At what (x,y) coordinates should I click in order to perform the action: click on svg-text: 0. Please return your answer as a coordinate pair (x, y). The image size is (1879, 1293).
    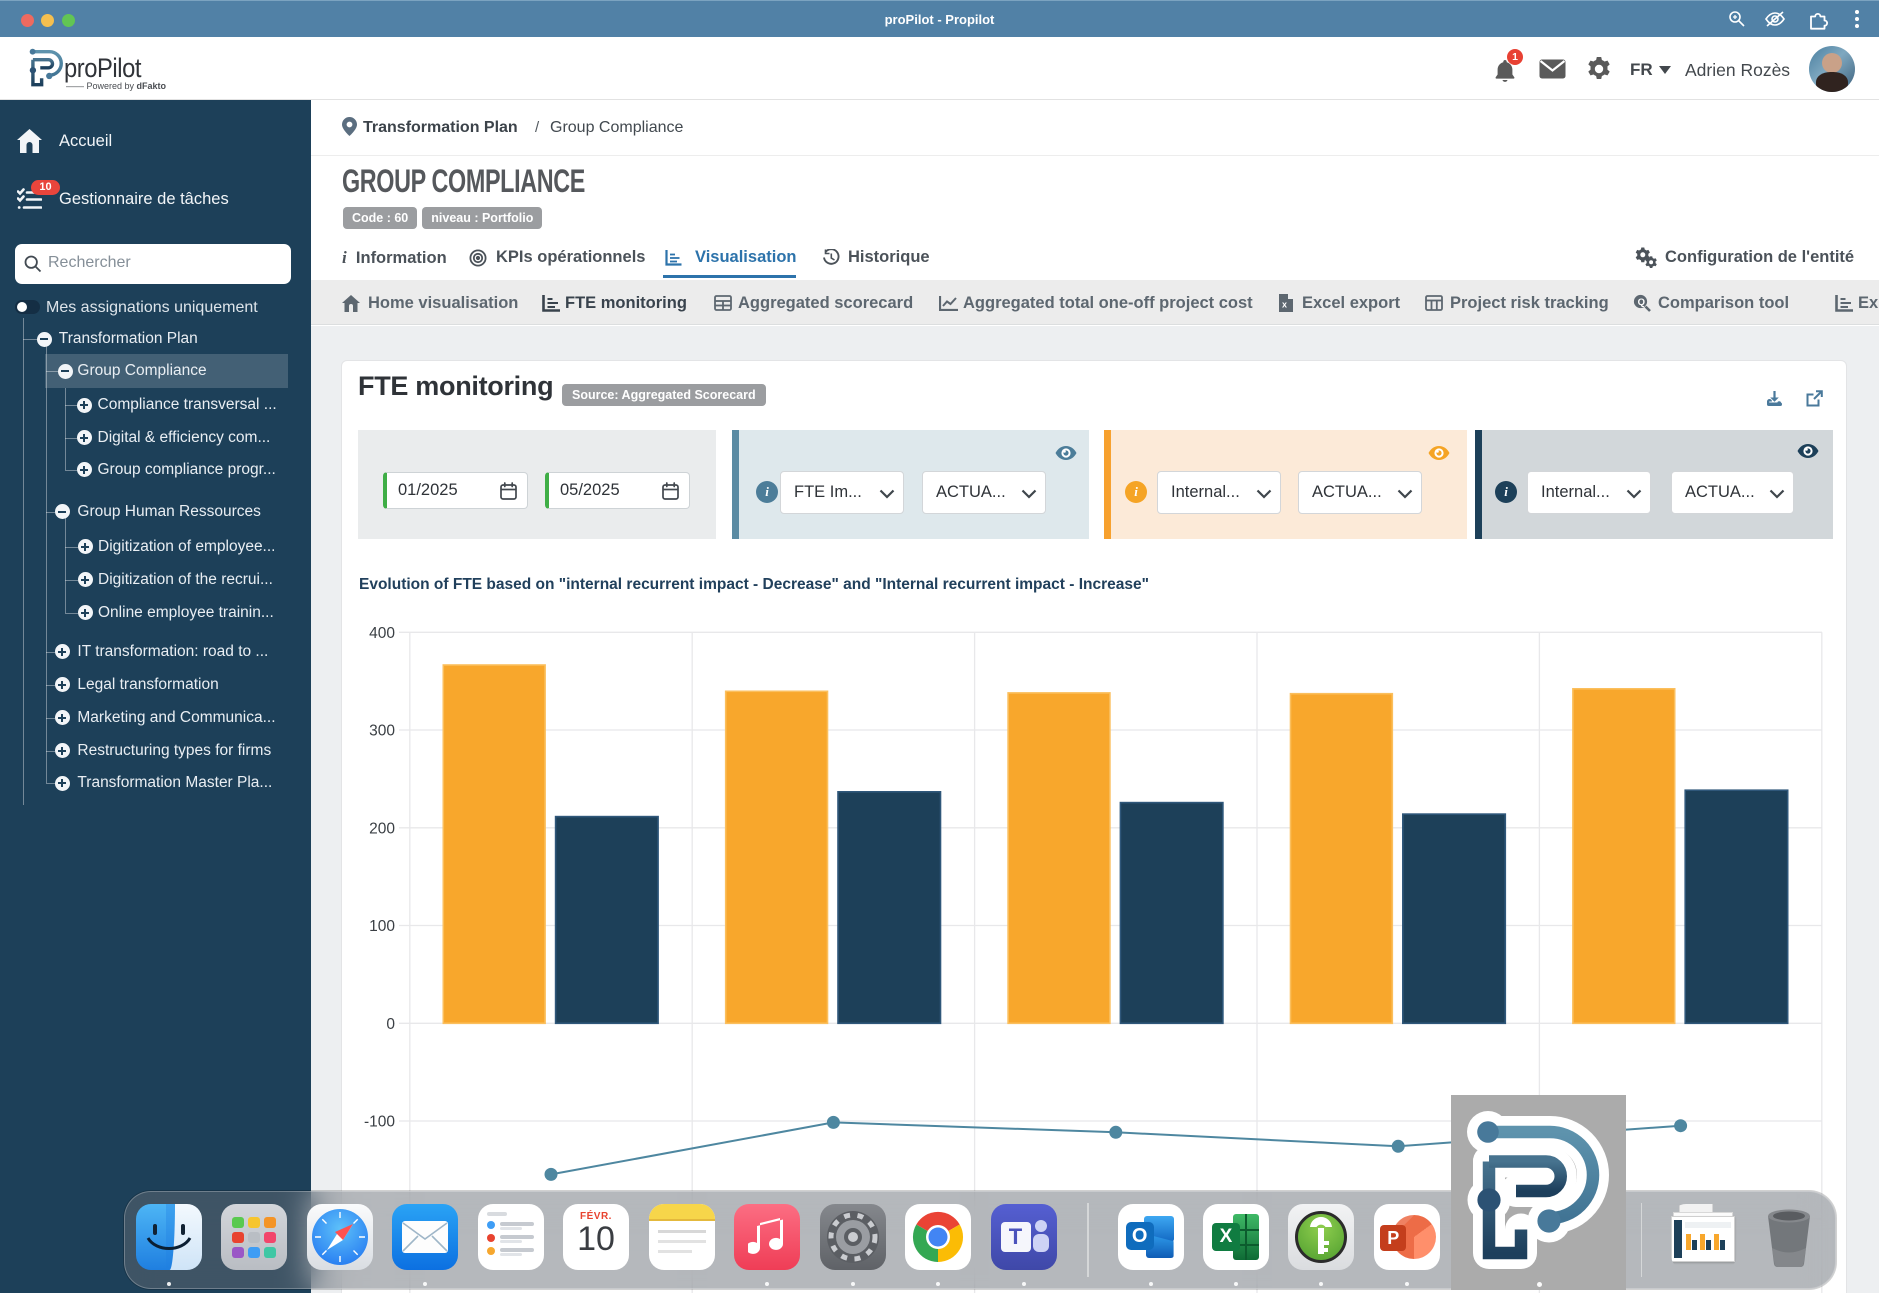
    Looking at the image, I should click on (390, 1024).